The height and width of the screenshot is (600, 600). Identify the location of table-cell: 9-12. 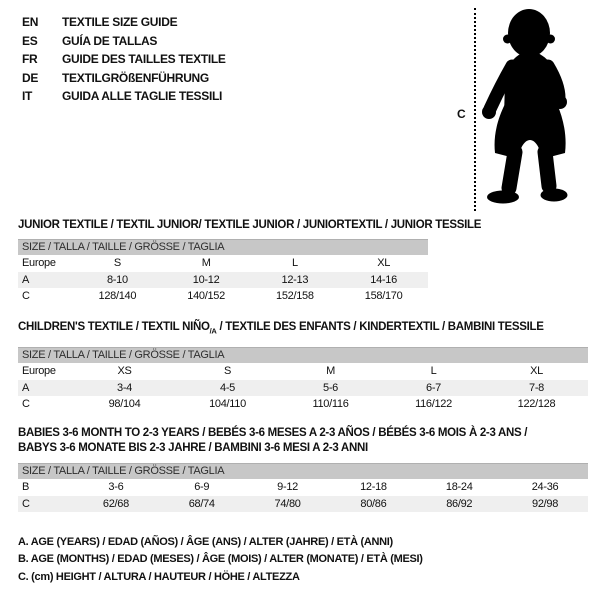
(287, 487).